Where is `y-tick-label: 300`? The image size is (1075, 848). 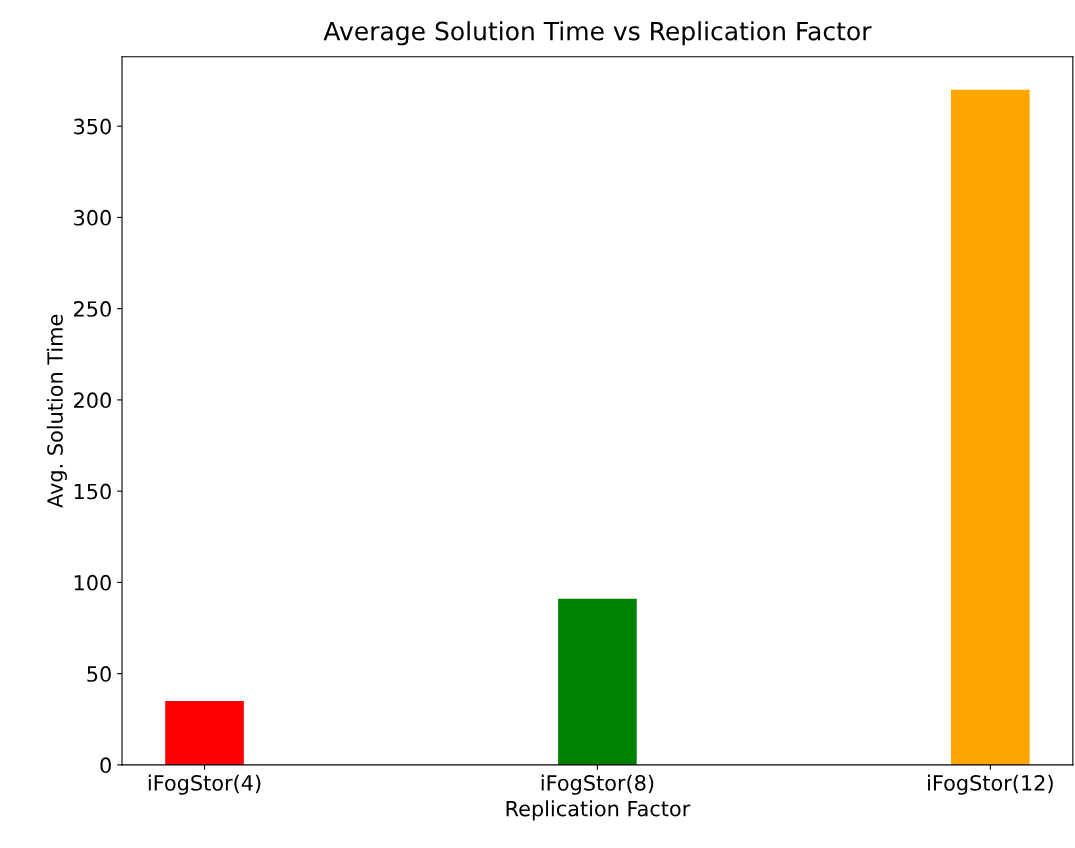
y-tick-label: 300 is located at coordinates (92, 217).